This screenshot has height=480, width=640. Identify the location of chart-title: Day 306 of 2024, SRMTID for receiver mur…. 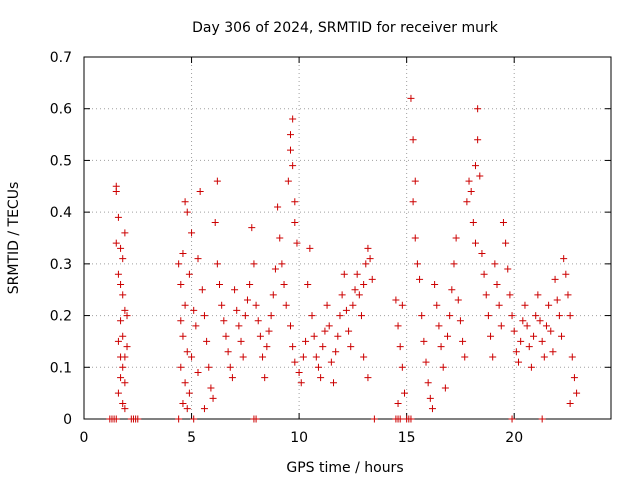
(345, 28).